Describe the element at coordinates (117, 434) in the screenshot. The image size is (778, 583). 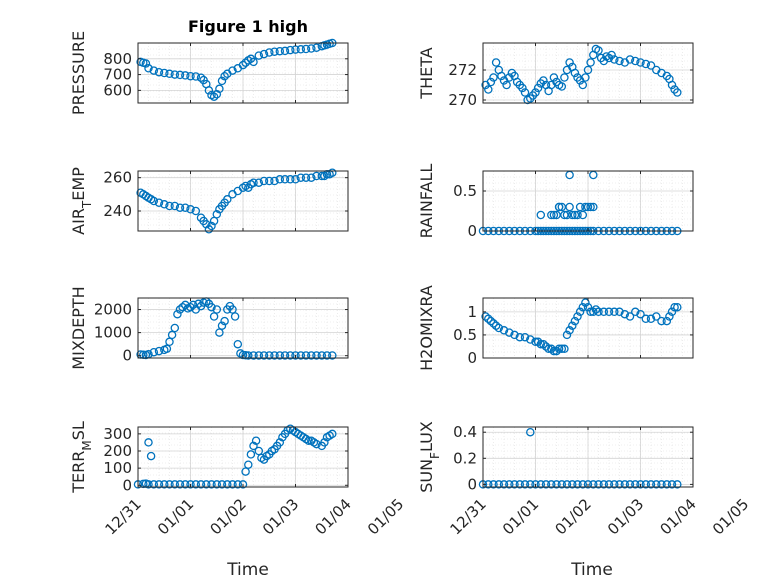
I see `y-tick-label: 300` at that location.